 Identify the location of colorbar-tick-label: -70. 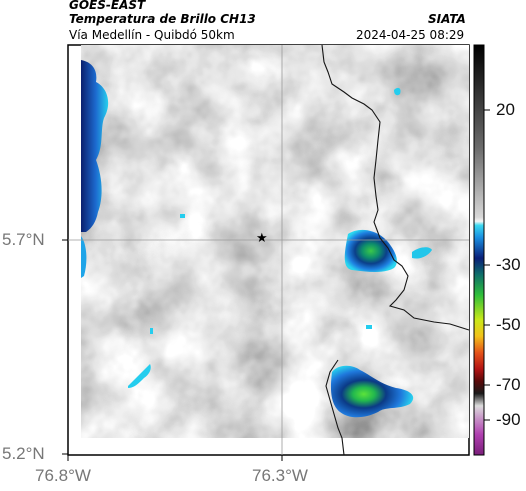
(508, 384).